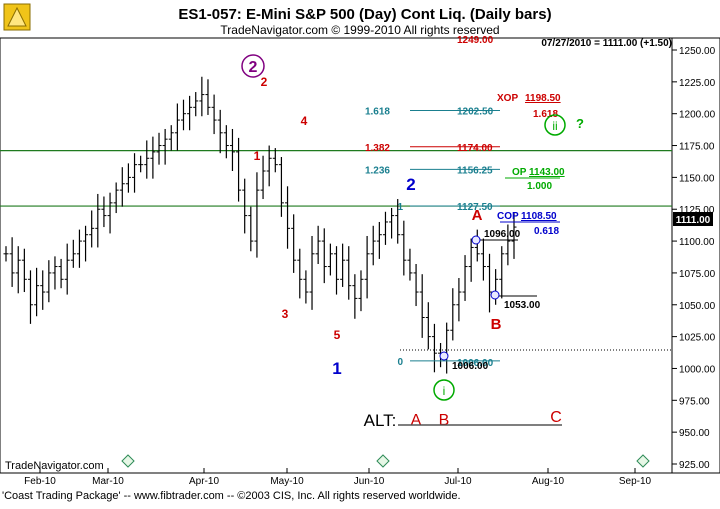 This screenshot has height=509, width=720. I want to click on last-quote: 07/27/2010 = 1111.00 (+1.50), so click(606, 43).